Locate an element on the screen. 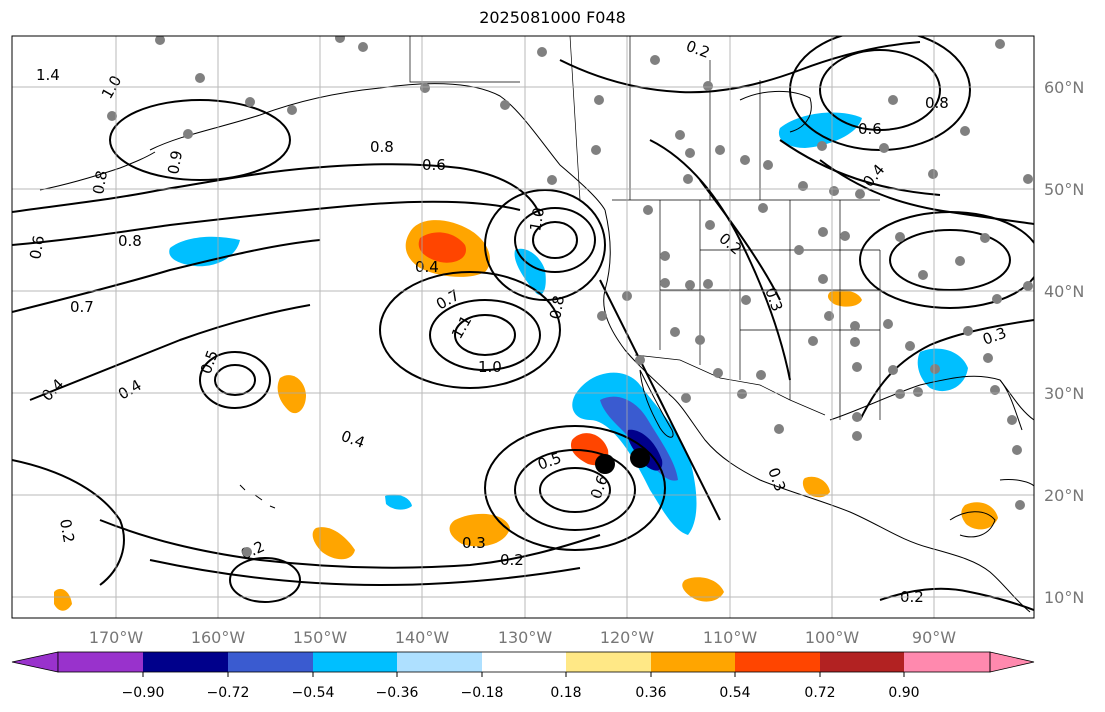 The height and width of the screenshot is (712, 1105). lon-tick-label: 150°W is located at coordinates (320, 637).